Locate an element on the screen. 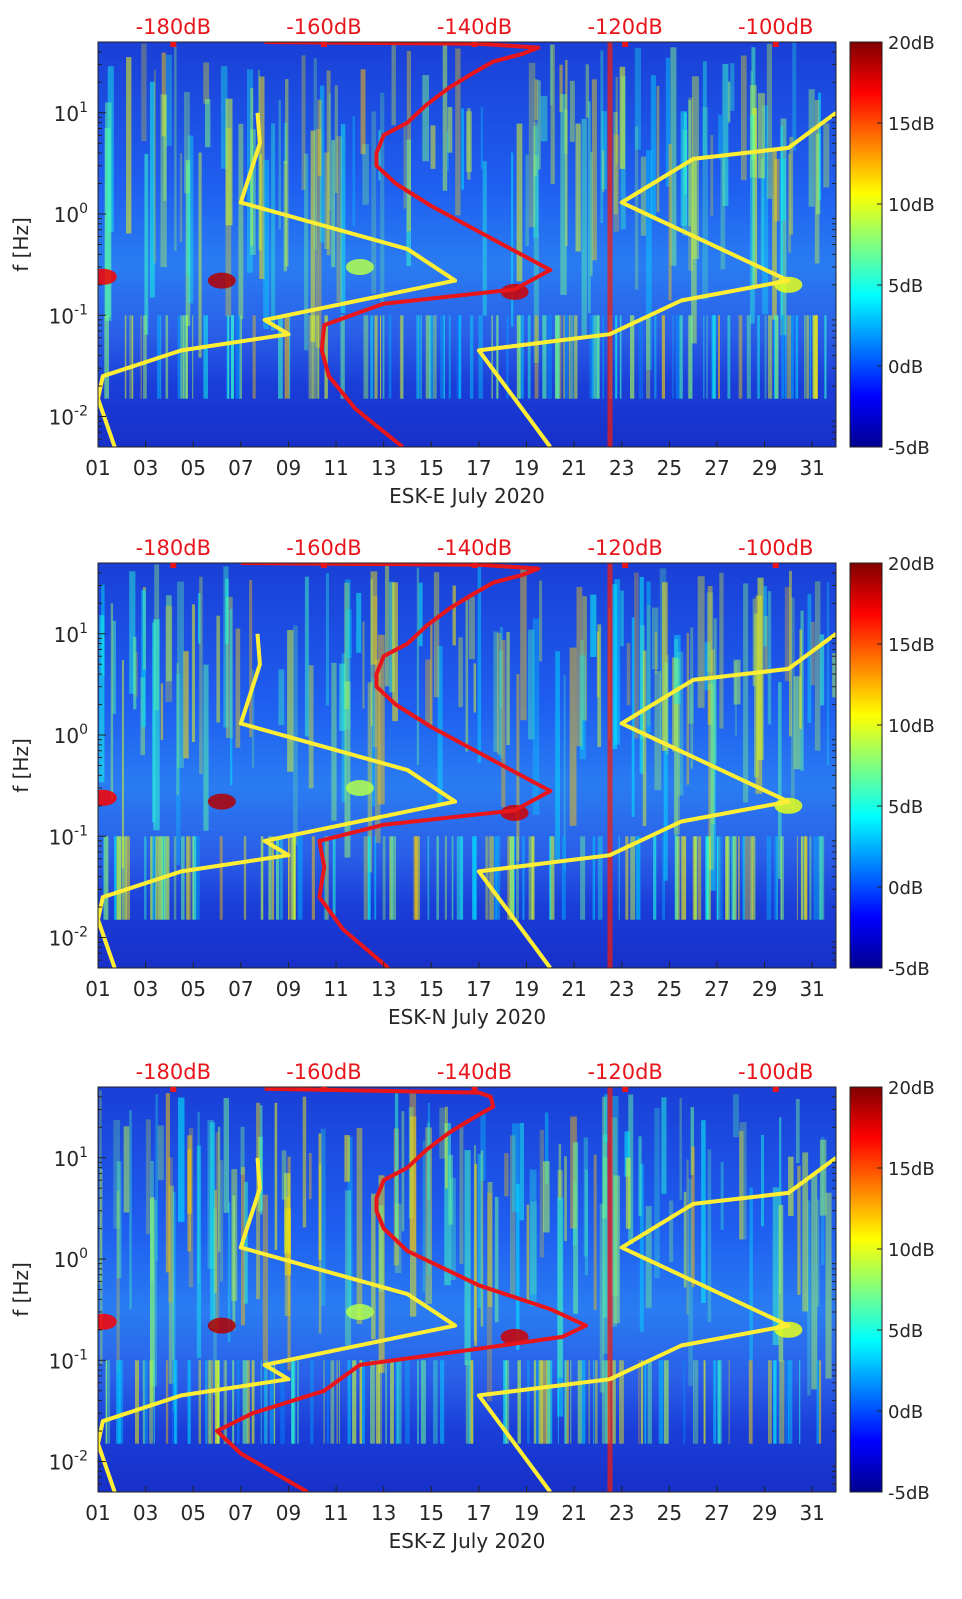 This screenshot has height=1599, width=962. x-axis-label: ESK-N July 2020 is located at coordinates (467, 1017).